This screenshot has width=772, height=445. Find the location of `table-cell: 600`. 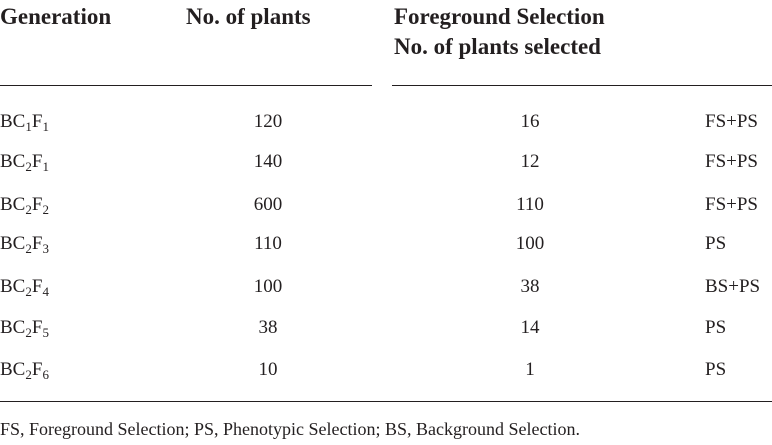

table-cell: 600 is located at coordinates (268, 204).